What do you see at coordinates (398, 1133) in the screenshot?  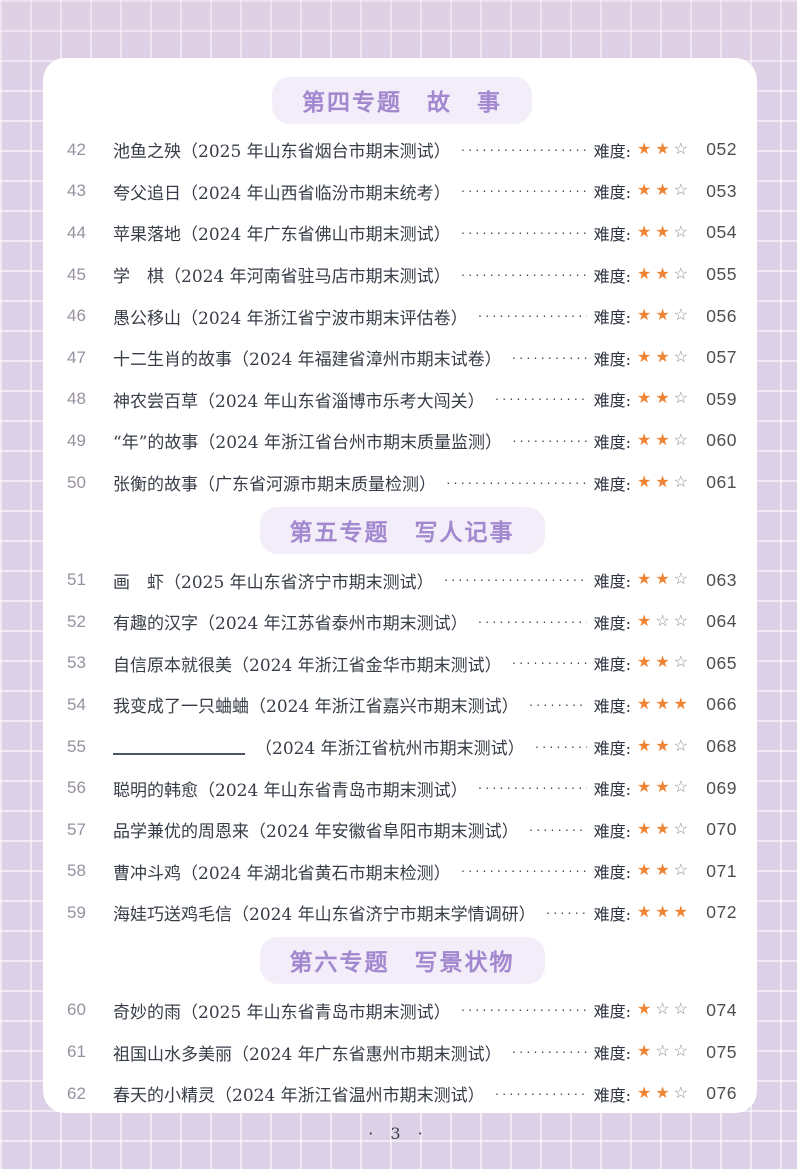 I see `footer-page-number: · 3 ·` at bounding box center [398, 1133].